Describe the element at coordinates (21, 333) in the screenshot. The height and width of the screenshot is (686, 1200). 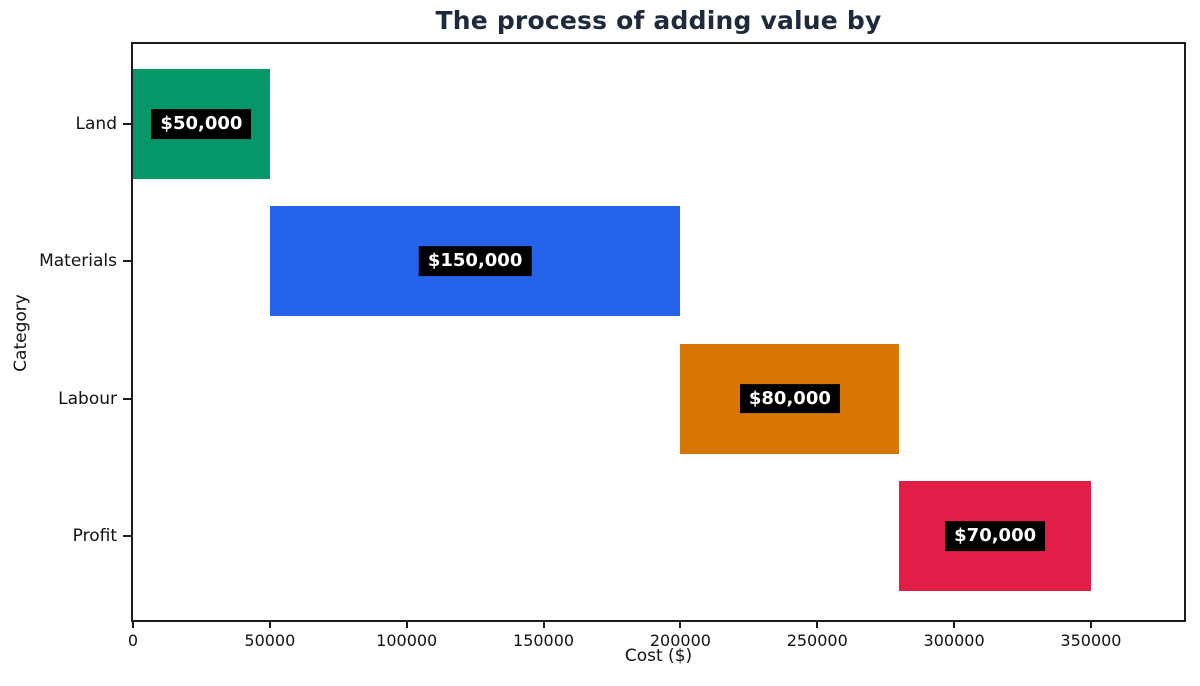
I see `y-axis-label: Category` at that location.